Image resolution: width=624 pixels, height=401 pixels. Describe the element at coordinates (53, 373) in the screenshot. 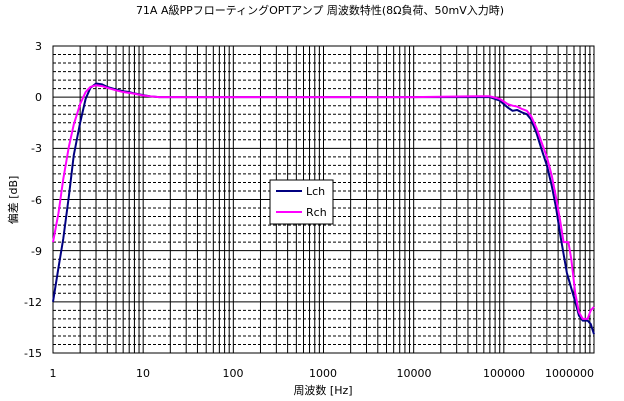

I see `x-tick-label: 1` at that location.